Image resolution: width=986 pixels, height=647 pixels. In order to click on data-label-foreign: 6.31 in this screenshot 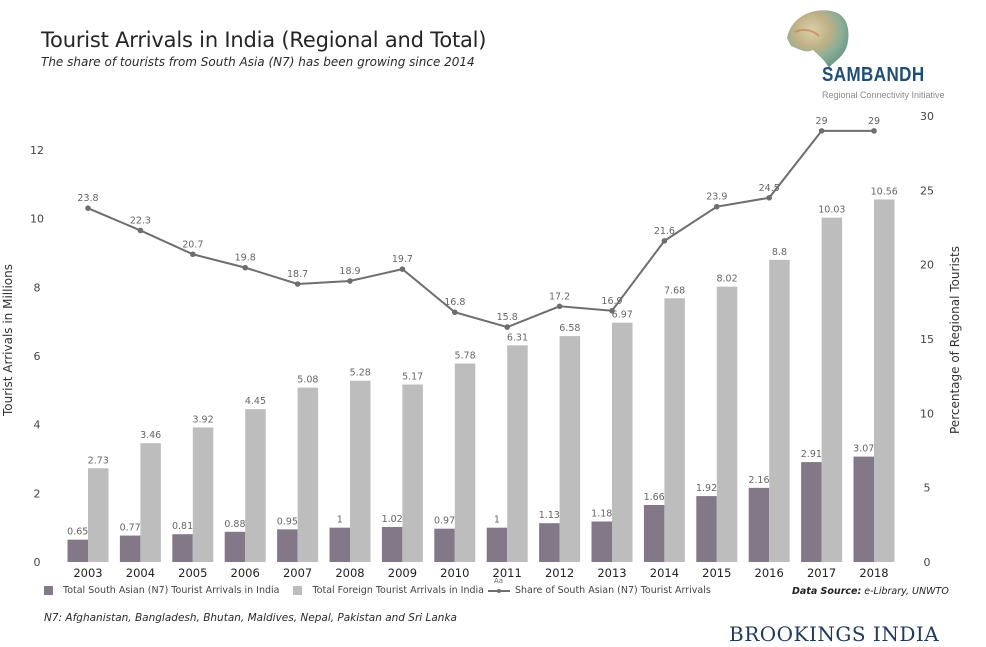, I will do `click(517, 337)`.